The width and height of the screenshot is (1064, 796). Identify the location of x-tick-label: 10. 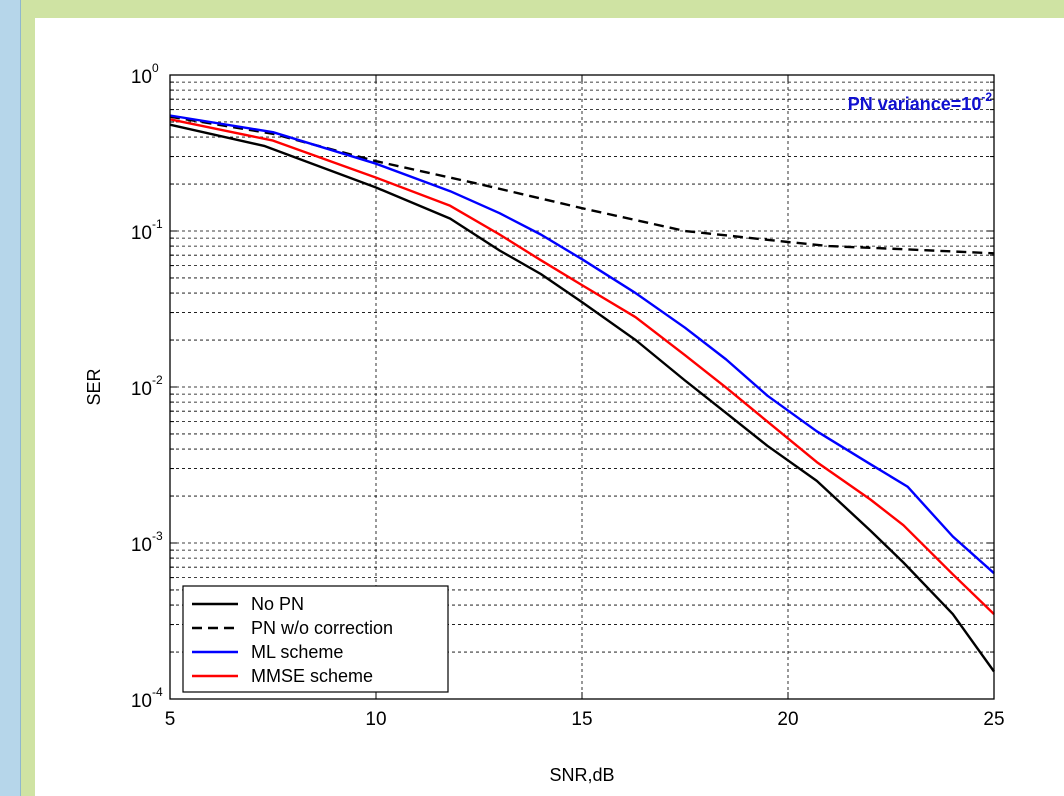
(375, 719).